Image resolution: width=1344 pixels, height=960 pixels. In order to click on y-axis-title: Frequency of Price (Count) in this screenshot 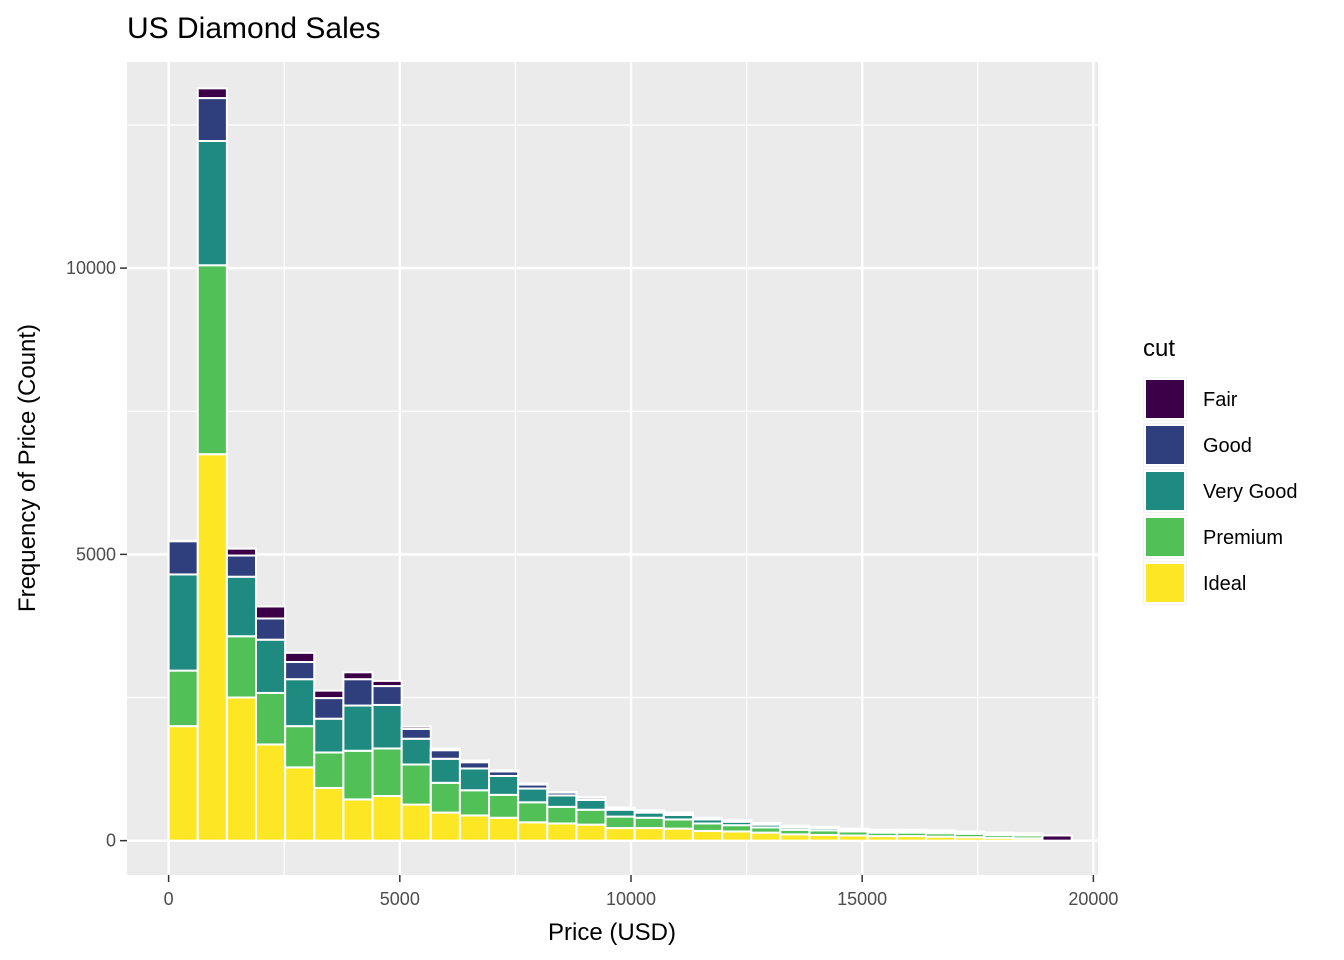, I will do `click(27, 468)`.